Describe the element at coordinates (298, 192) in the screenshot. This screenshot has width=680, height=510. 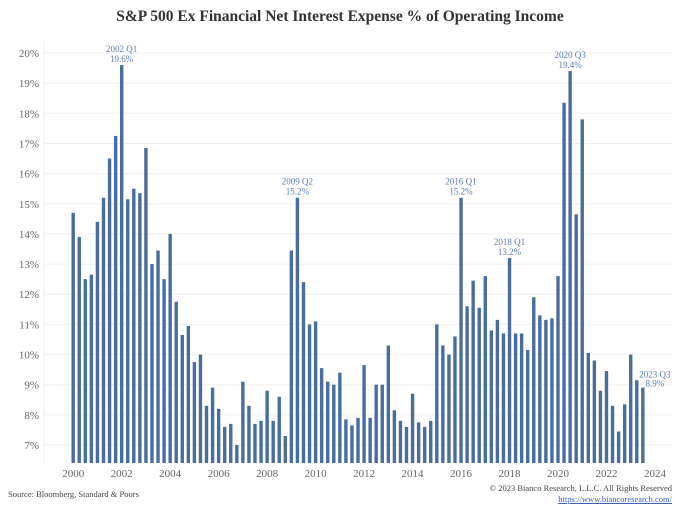
I see `annotation-value: 15.2%` at that location.